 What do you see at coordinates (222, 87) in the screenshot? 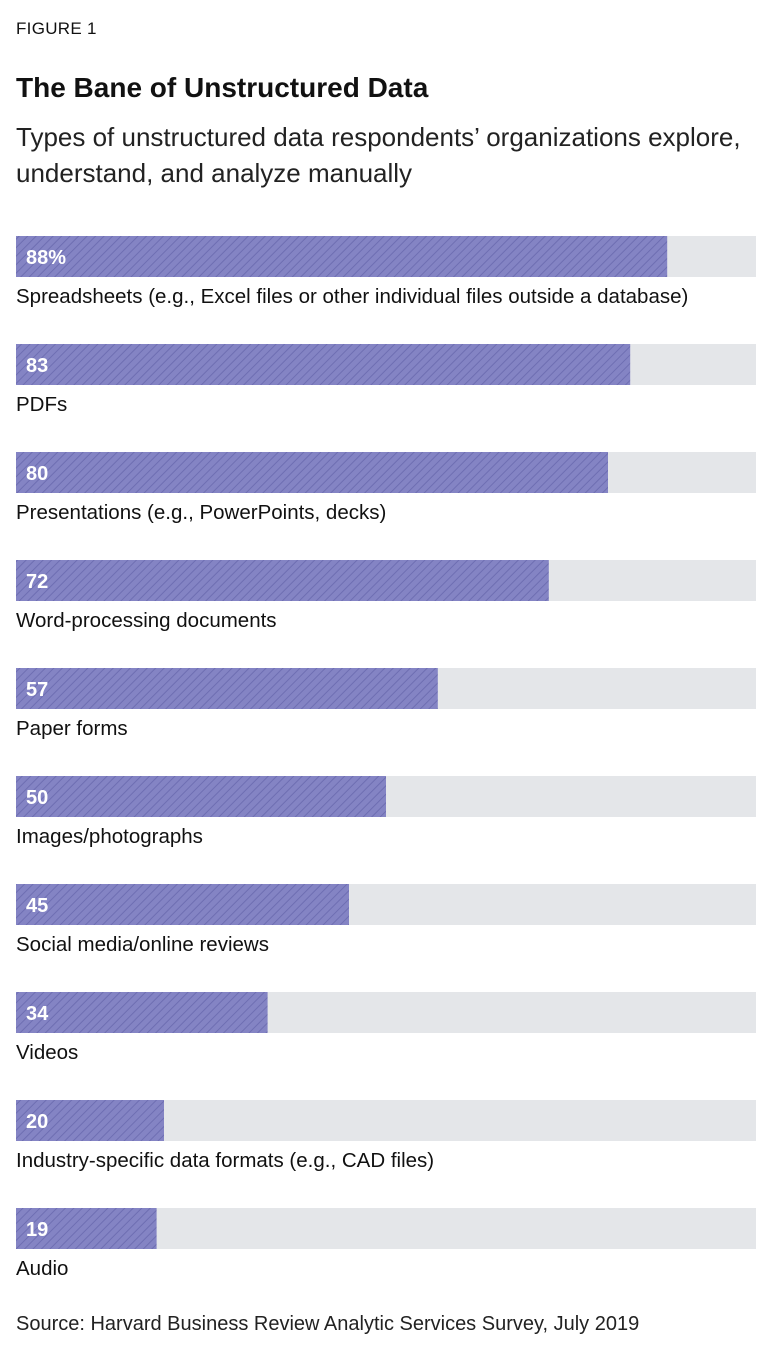
I see `chart-title: The Bane of Unstructured Data` at bounding box center [222, 87].